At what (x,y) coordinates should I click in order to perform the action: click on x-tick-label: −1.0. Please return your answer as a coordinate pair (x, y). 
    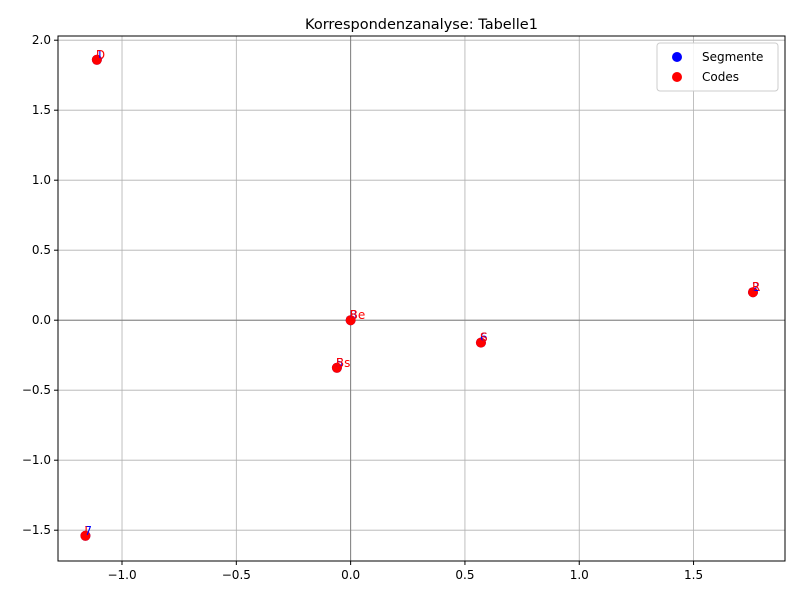
    Looking at the image, I should click on (121, 575).